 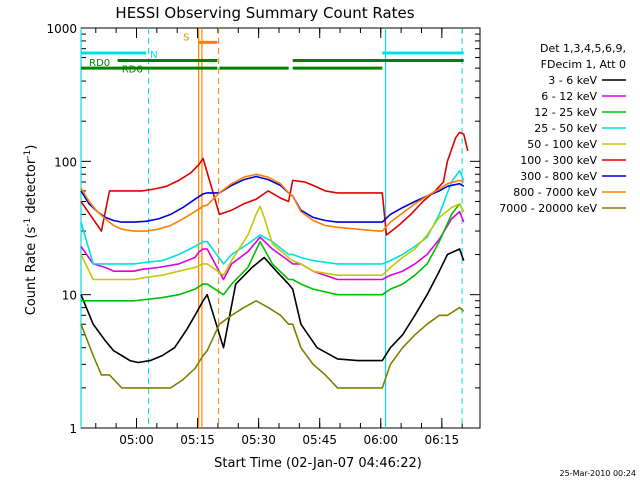 What do you see at coordinates (73, 429) in the screenshot?
I see `y-tick-label: 1` at bounding box center [73, 429].